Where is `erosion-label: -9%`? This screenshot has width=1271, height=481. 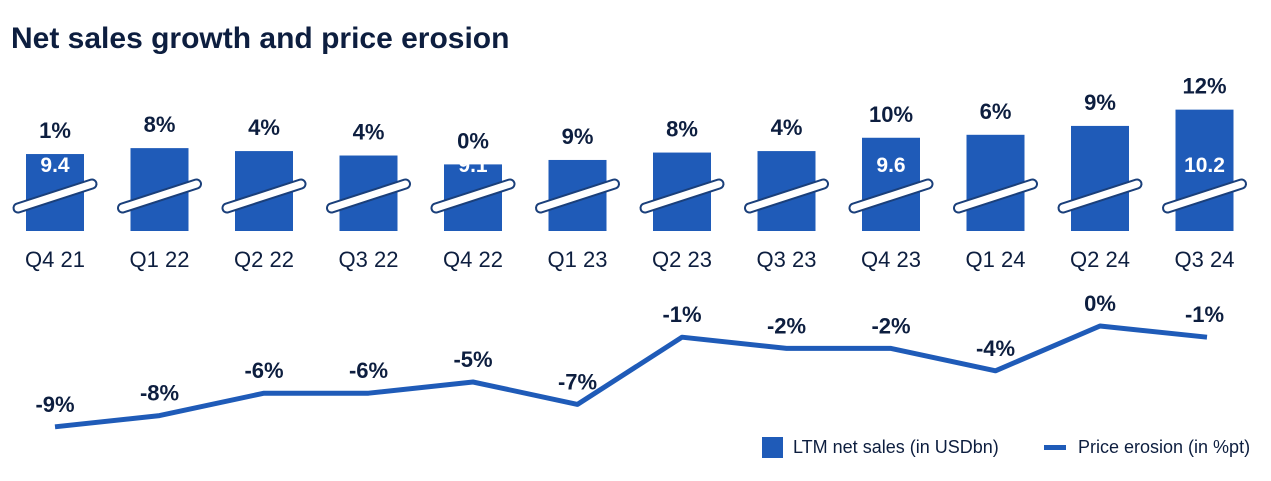 erosion-label: -9% is located at coordinates (54, 404).